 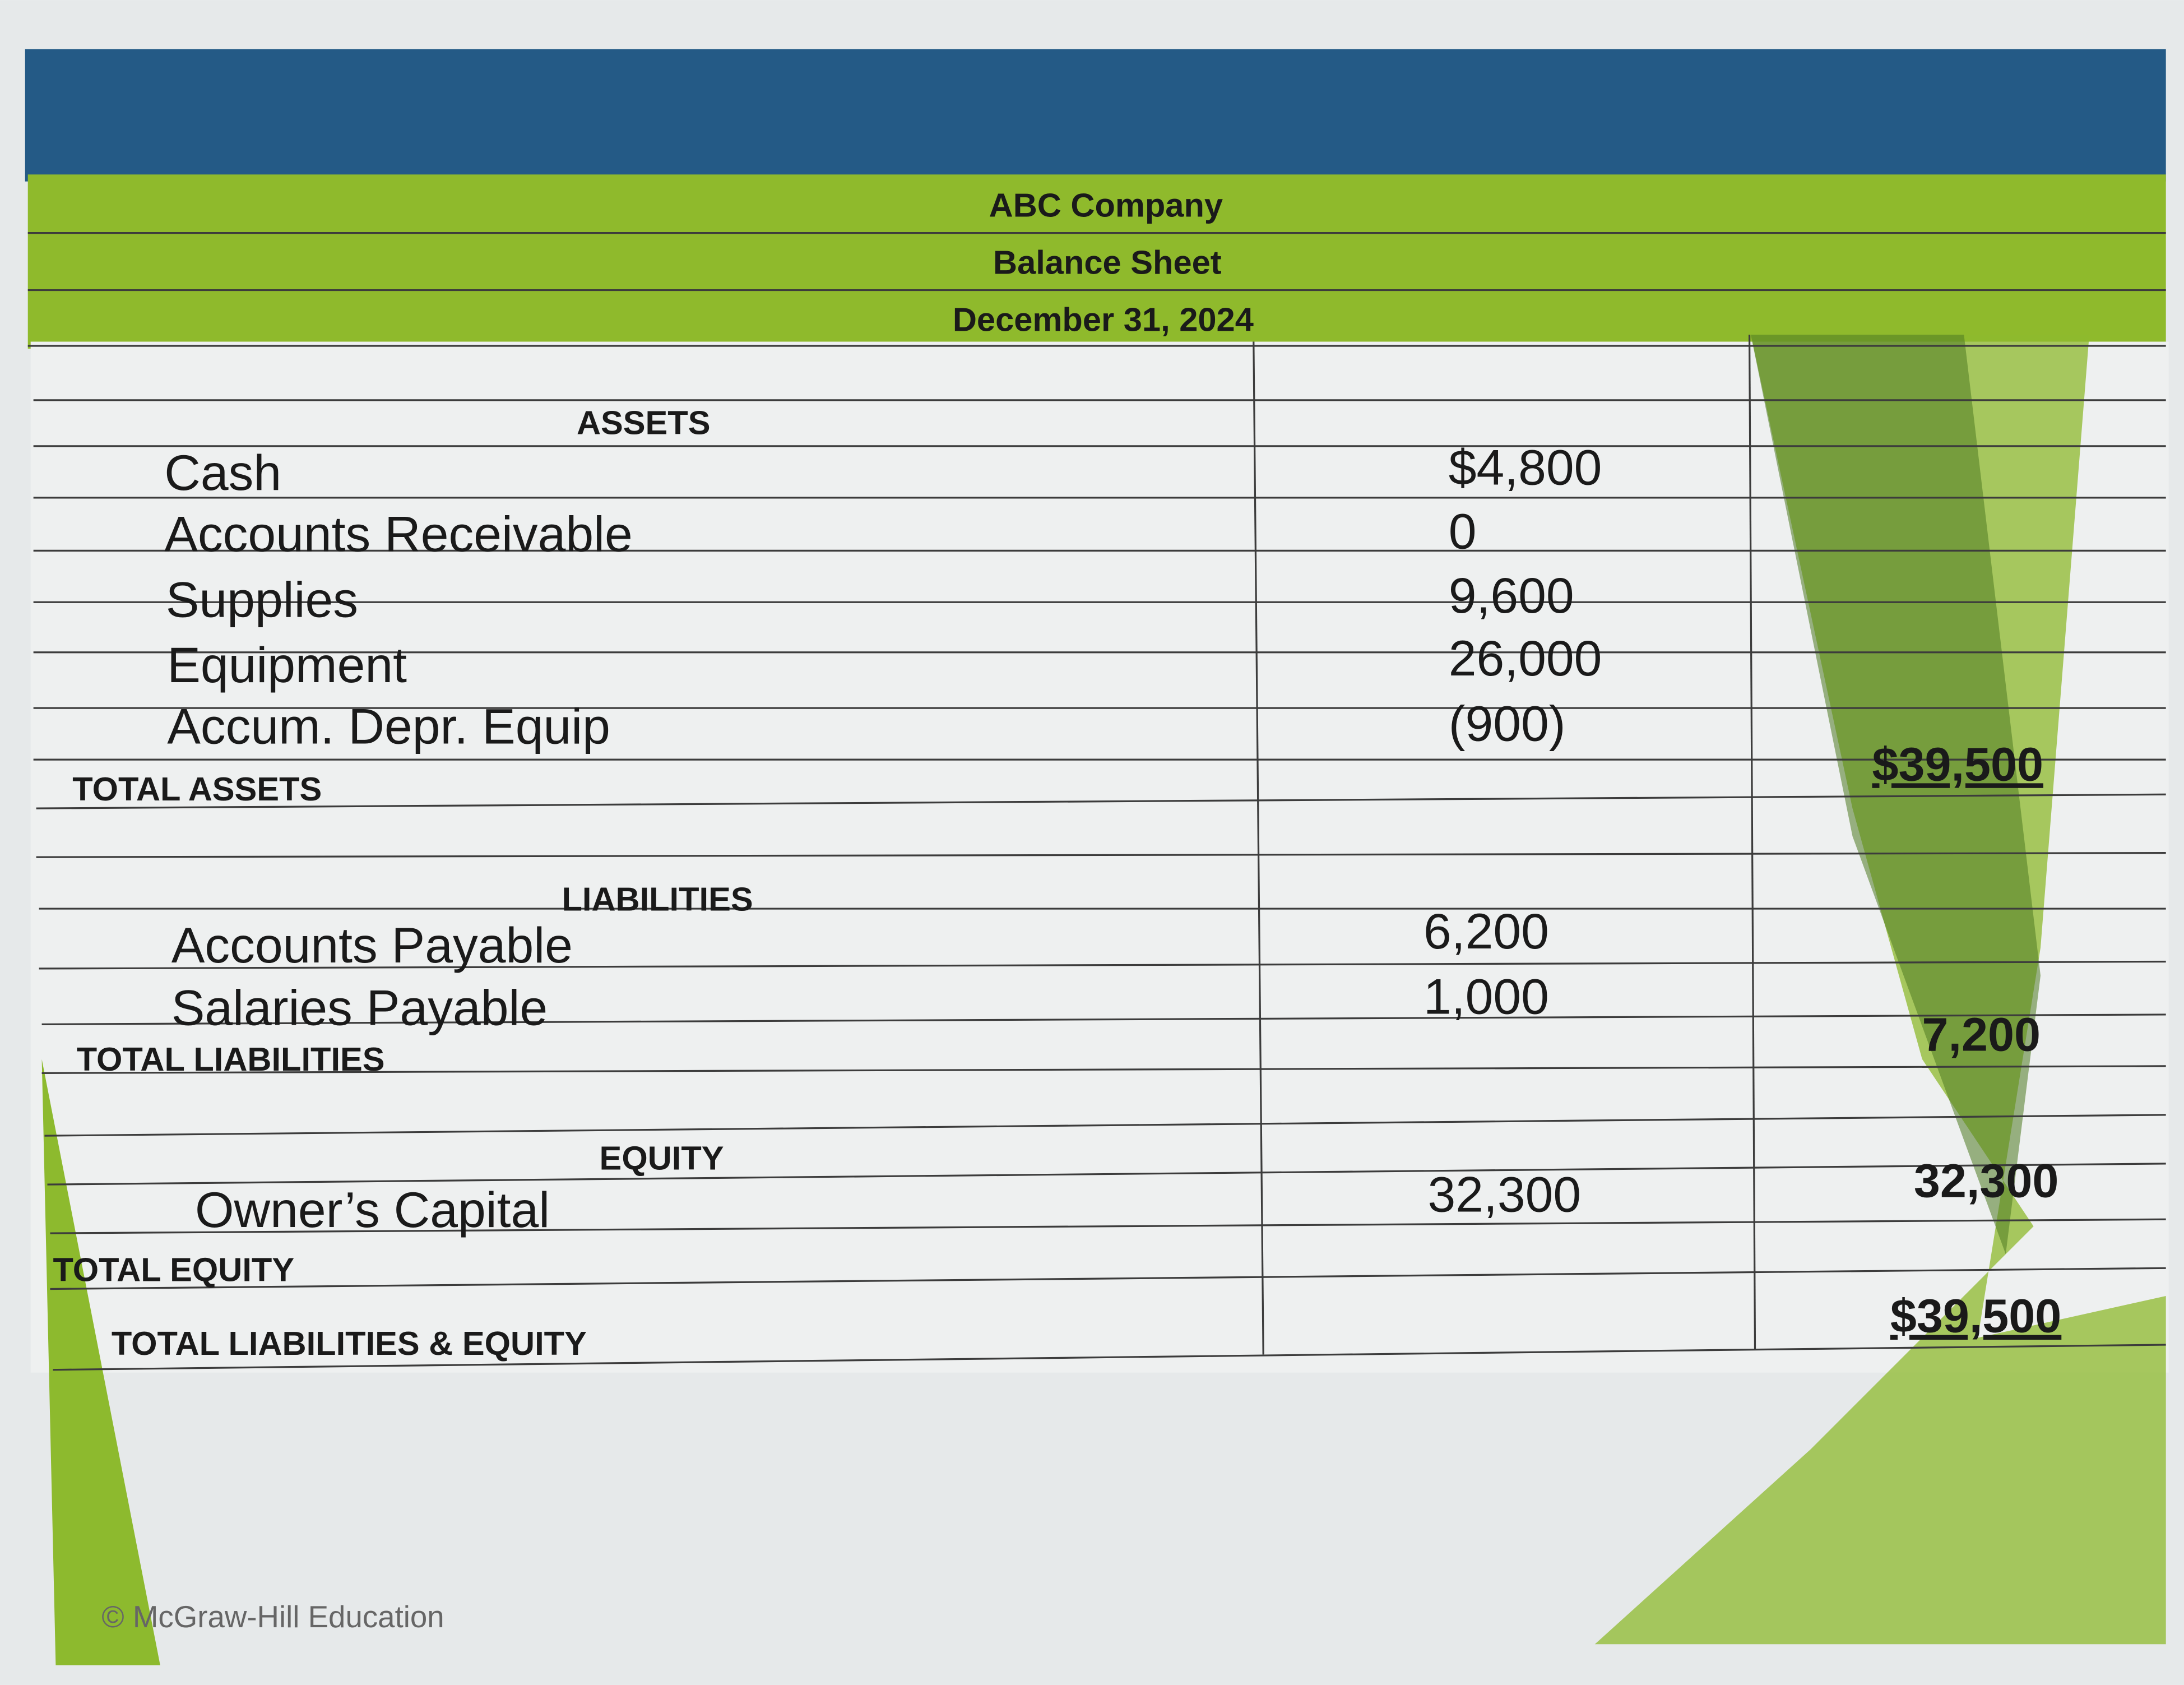 What do you see at coordinates (1486, 931) in the screenshot?
I see `item-amount: 6,200` at bounding box center [1486, 931].